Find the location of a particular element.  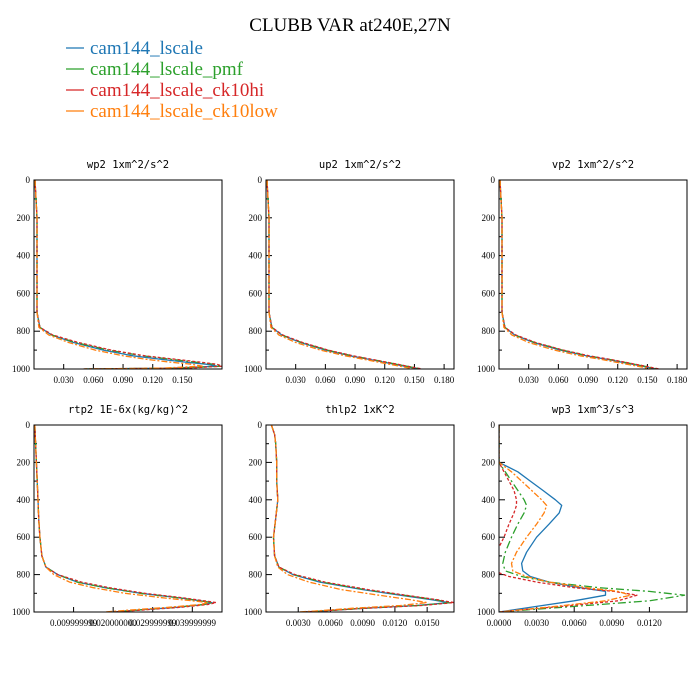

panel-title: thlp2 1xK^2 is located at coordinates (360, 410).